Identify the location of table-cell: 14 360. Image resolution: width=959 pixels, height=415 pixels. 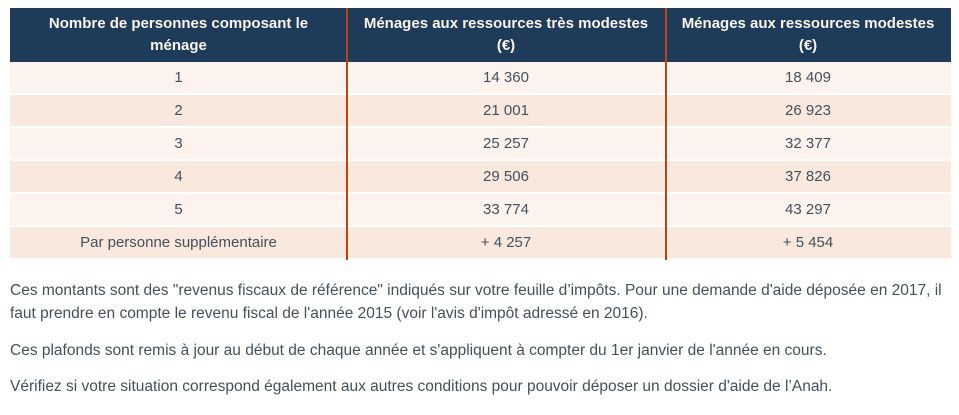
(506, 78).